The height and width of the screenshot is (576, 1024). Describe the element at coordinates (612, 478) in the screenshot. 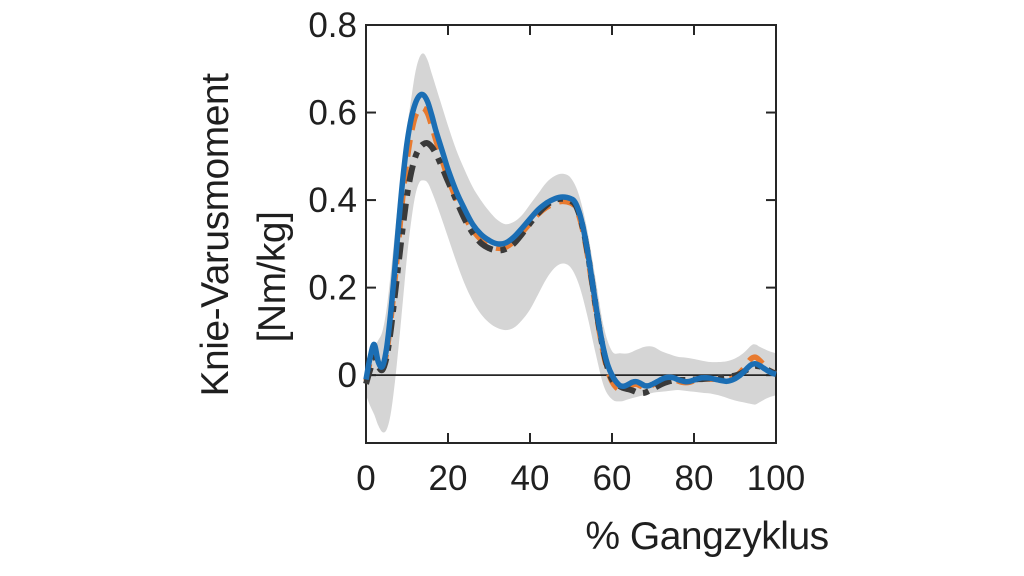

I see `x-tick-label: 60` at that location.